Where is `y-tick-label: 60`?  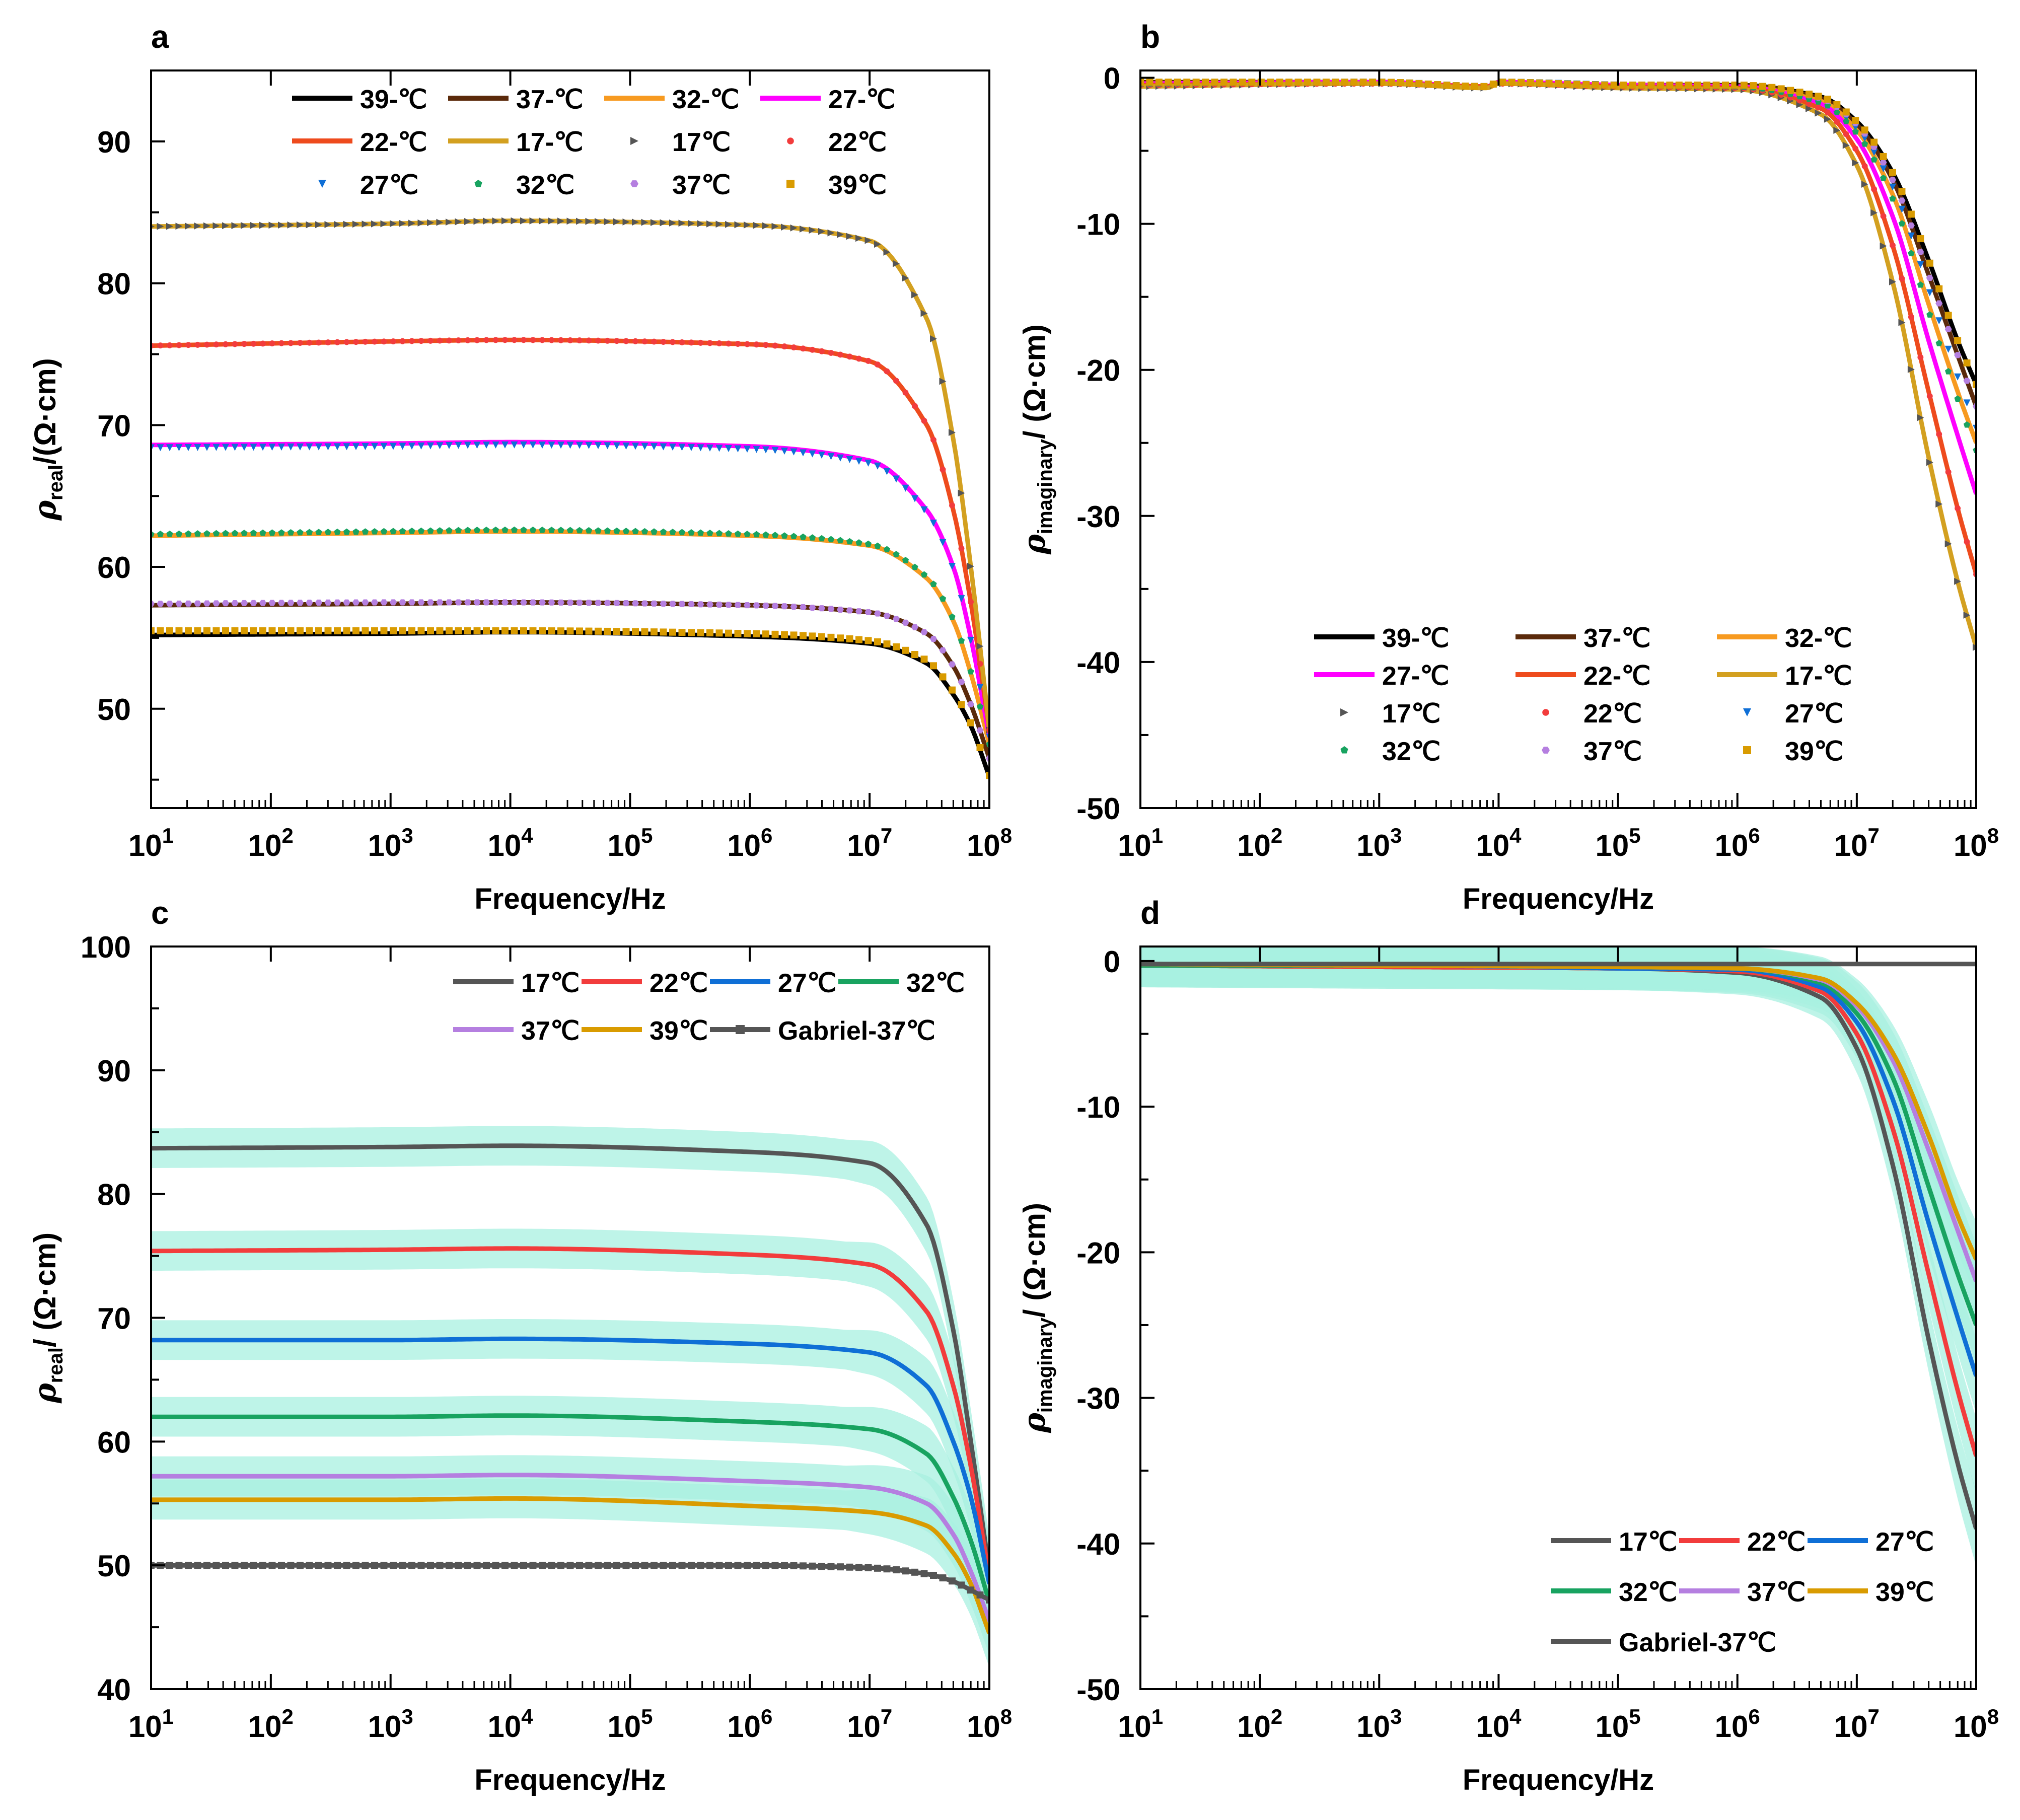 y-tick-label: 60 is located at coordinates (114, 1442).